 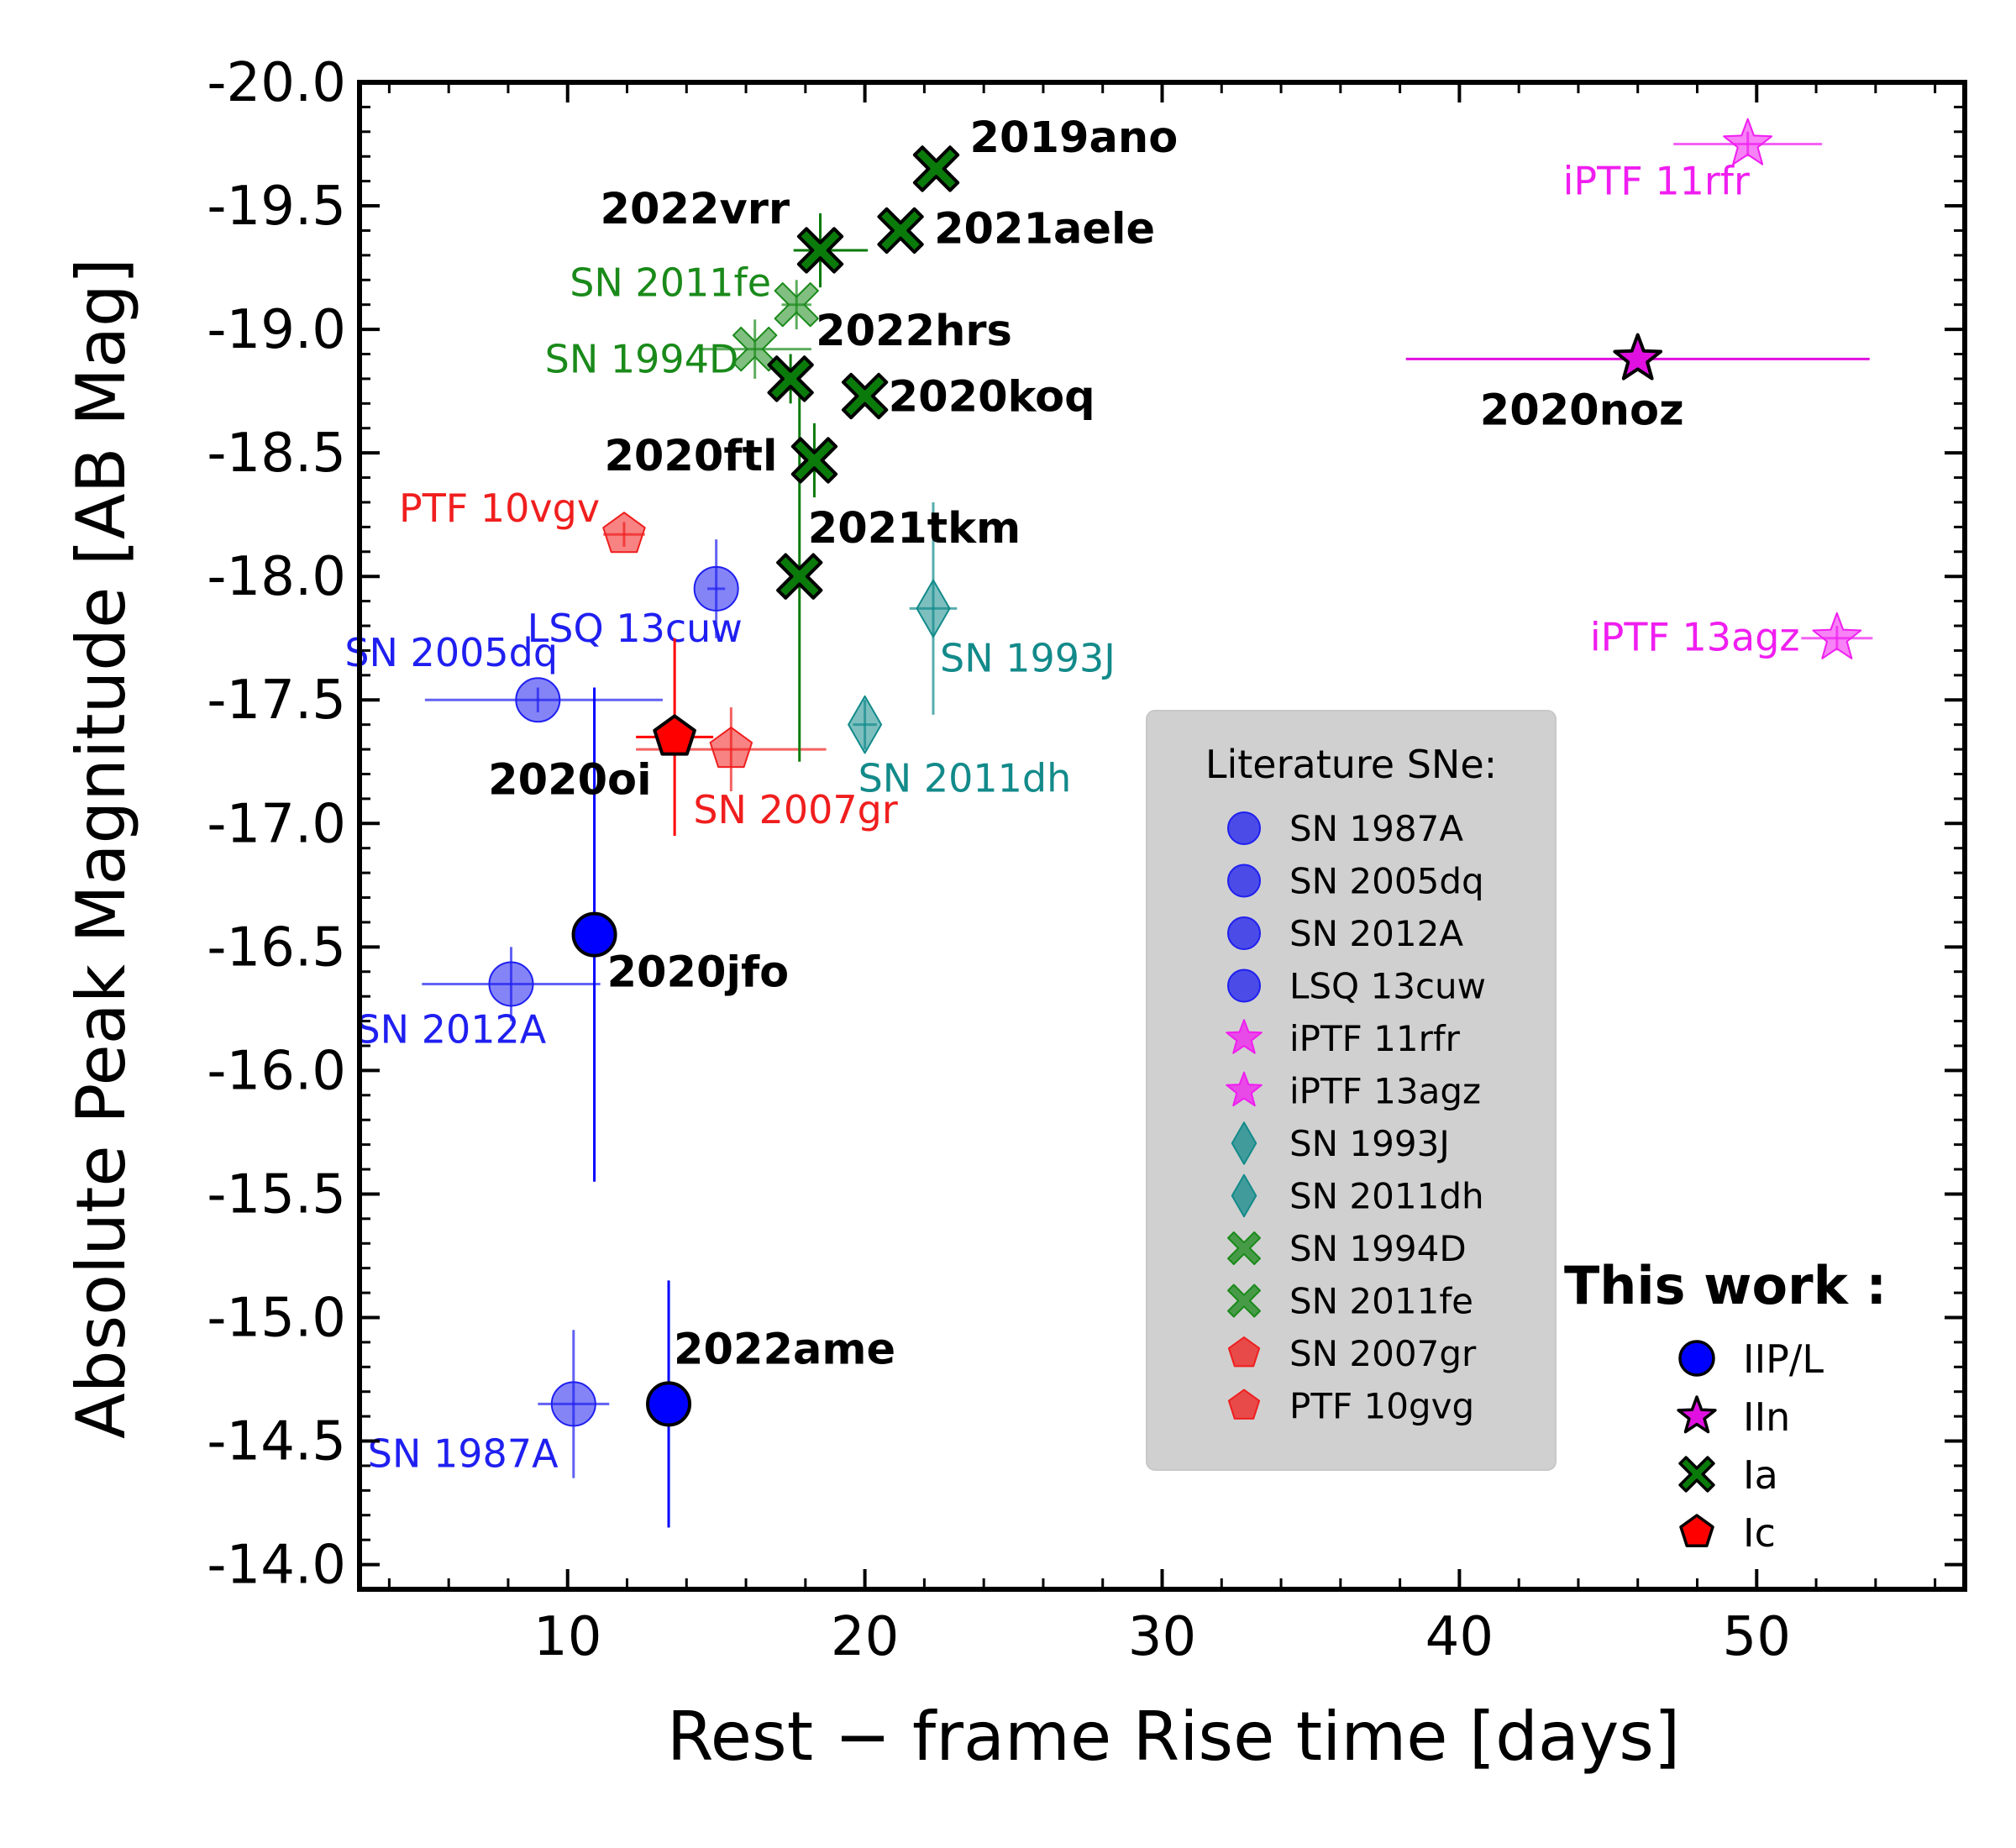 What do you see at coordinates (276, 1194) in the screenshot?
I see `y-tick-label: -15.5` at bounding box center [276, 1194].